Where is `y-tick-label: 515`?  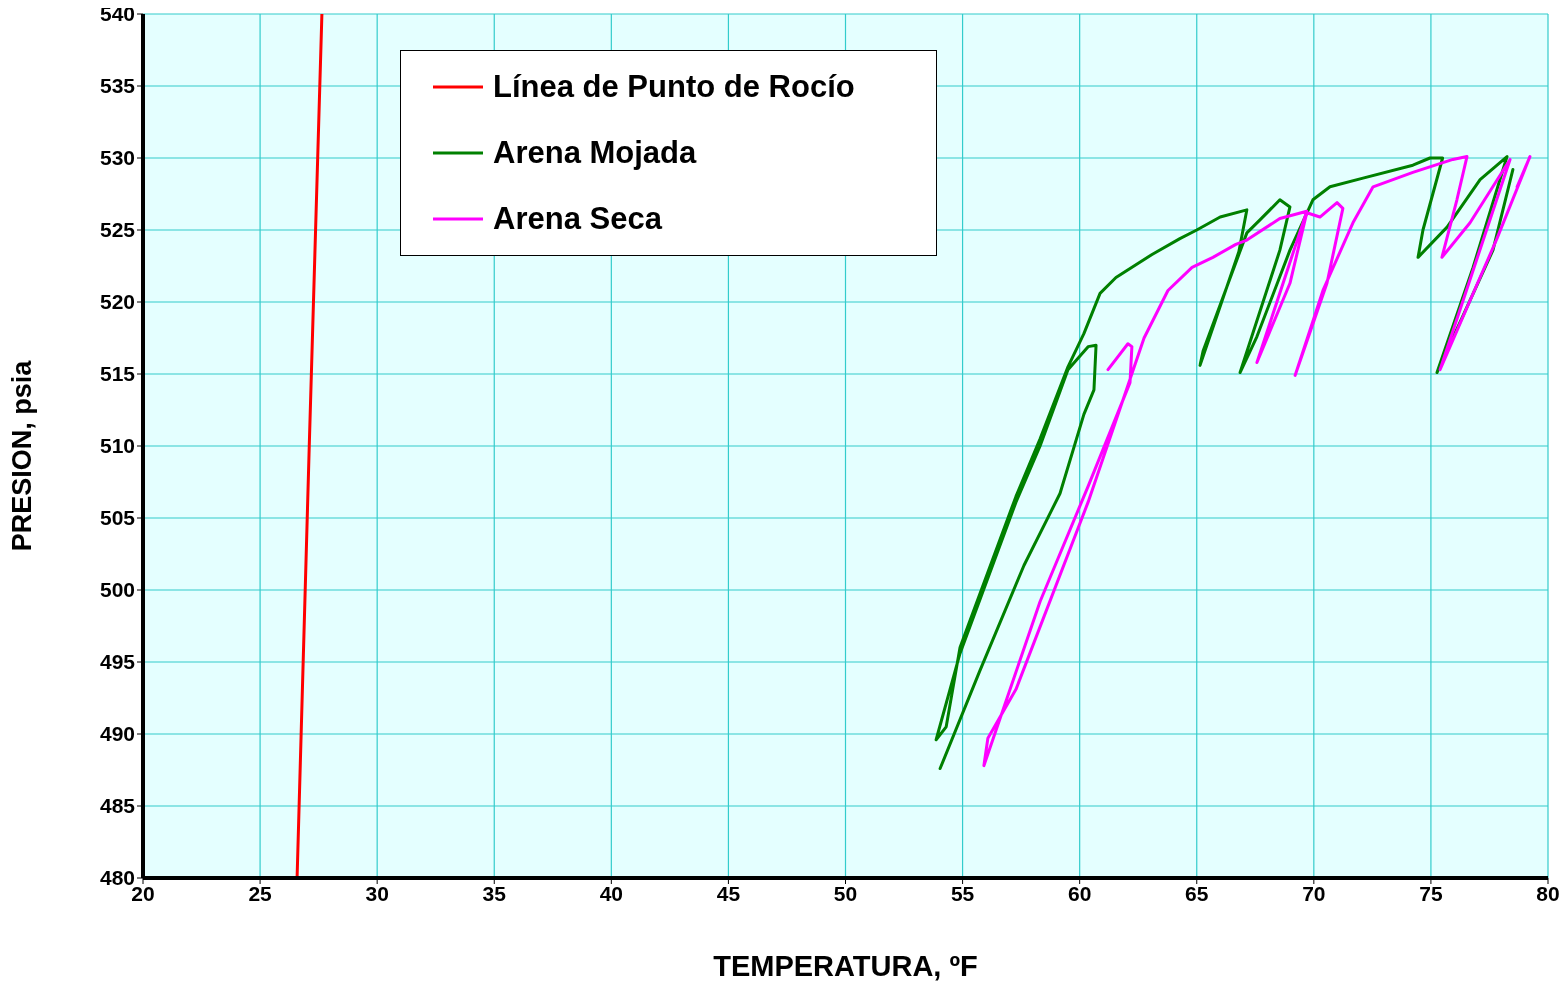
y-tick-label: 515 is located at coordinates (117, 374).